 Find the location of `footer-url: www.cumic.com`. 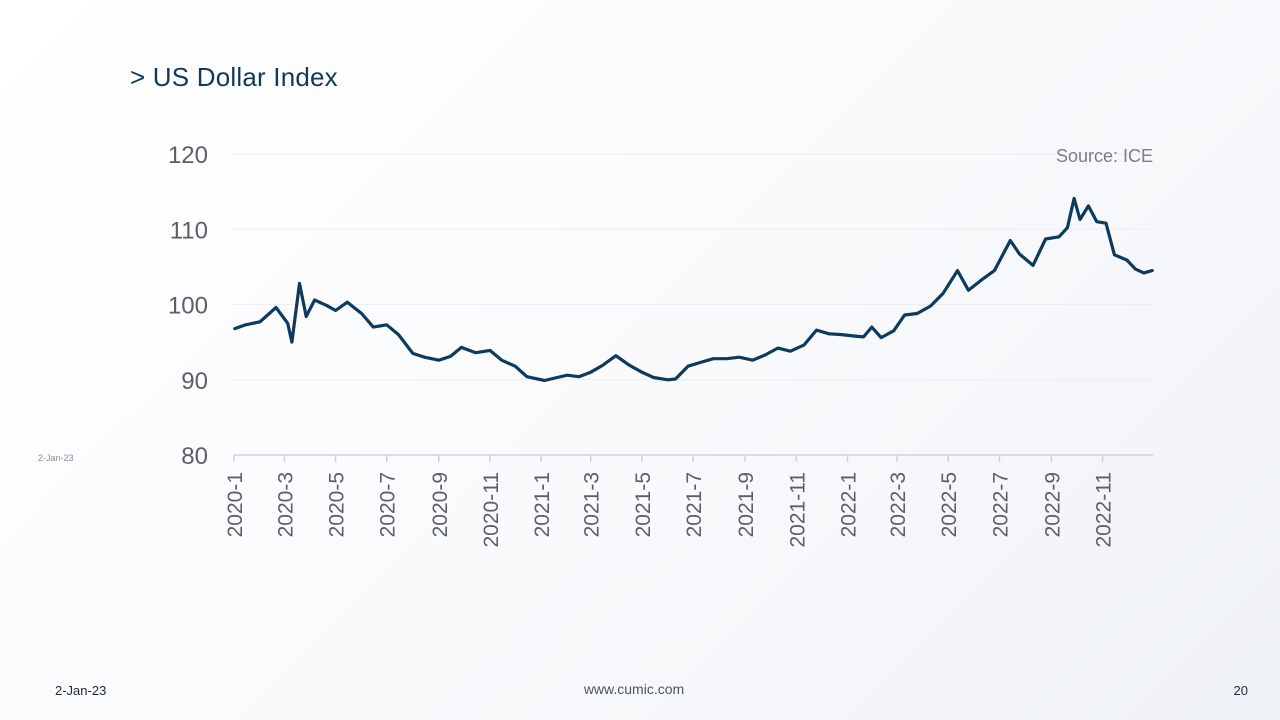

footer-url: www.cumic.com is located at coordinates (634, 689).